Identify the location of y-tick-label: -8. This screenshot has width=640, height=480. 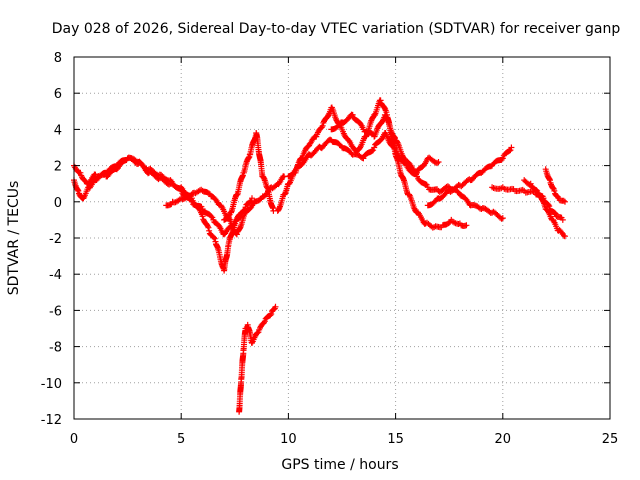
(55, 348).